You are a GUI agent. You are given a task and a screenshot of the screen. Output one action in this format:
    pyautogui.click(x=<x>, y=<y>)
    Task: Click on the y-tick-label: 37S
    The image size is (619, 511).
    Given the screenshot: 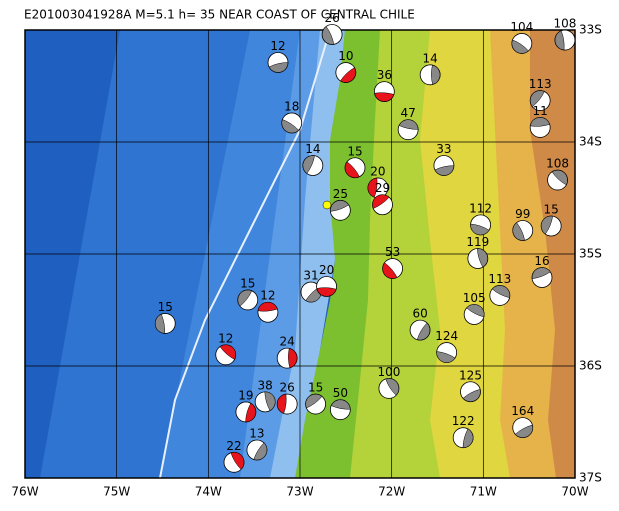 What is the action you would take?
    pyautogui.click(x=590, y=478)
    